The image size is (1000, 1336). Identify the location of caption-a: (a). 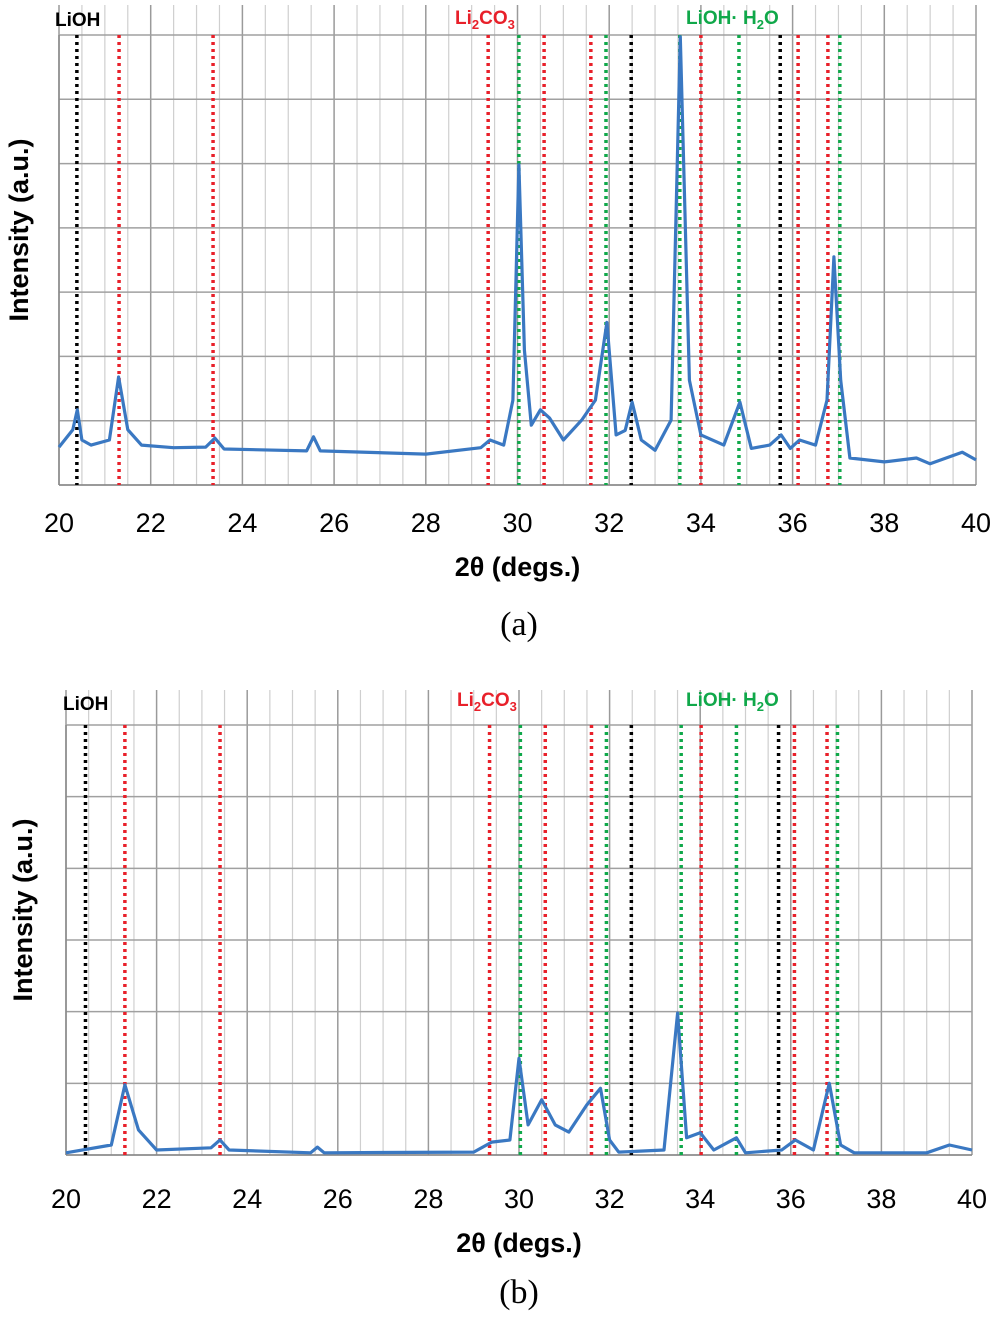
(519, 624).